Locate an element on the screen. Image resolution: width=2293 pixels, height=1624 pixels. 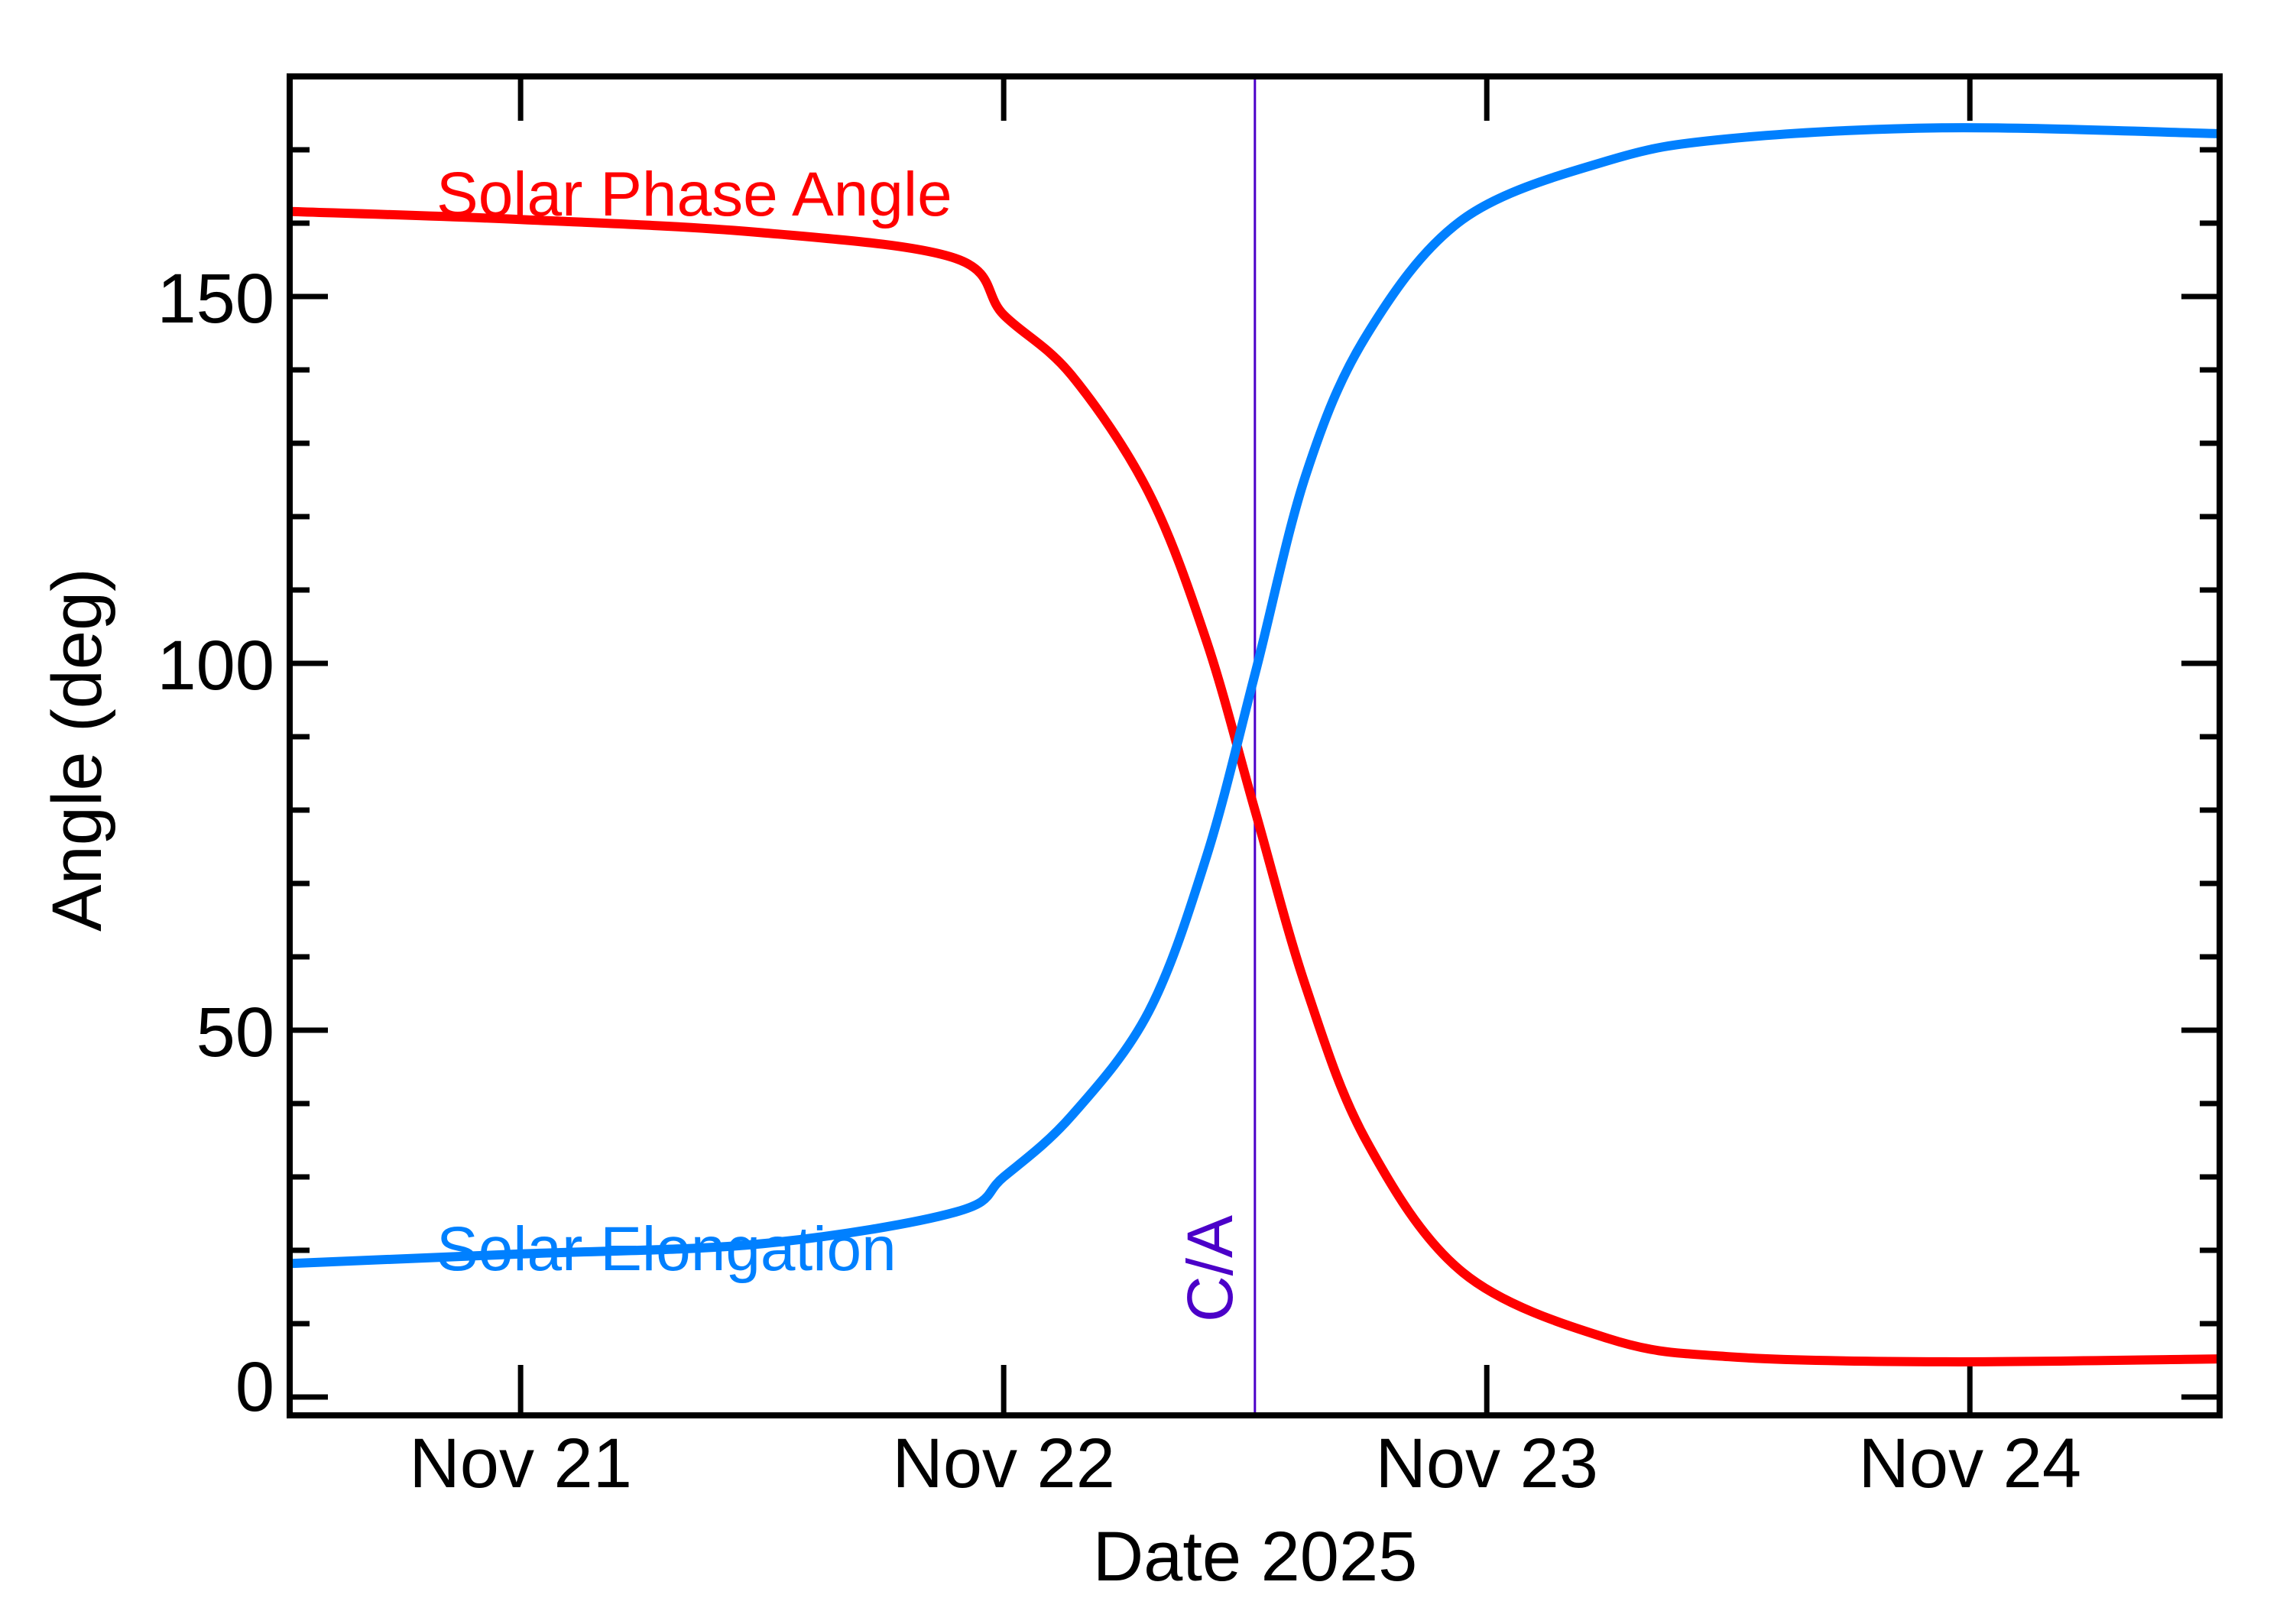
y-axis-title: Angle (deg) is located at coordinates (77, 750).